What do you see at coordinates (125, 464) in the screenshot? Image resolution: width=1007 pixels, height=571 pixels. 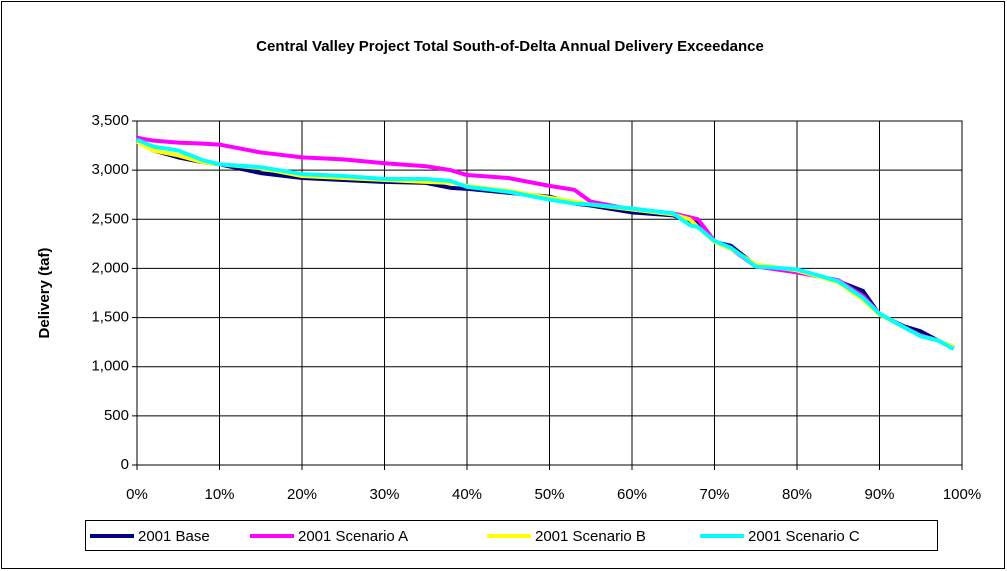 I see `y-tick-label: 0` at bounding box center [125, 464].